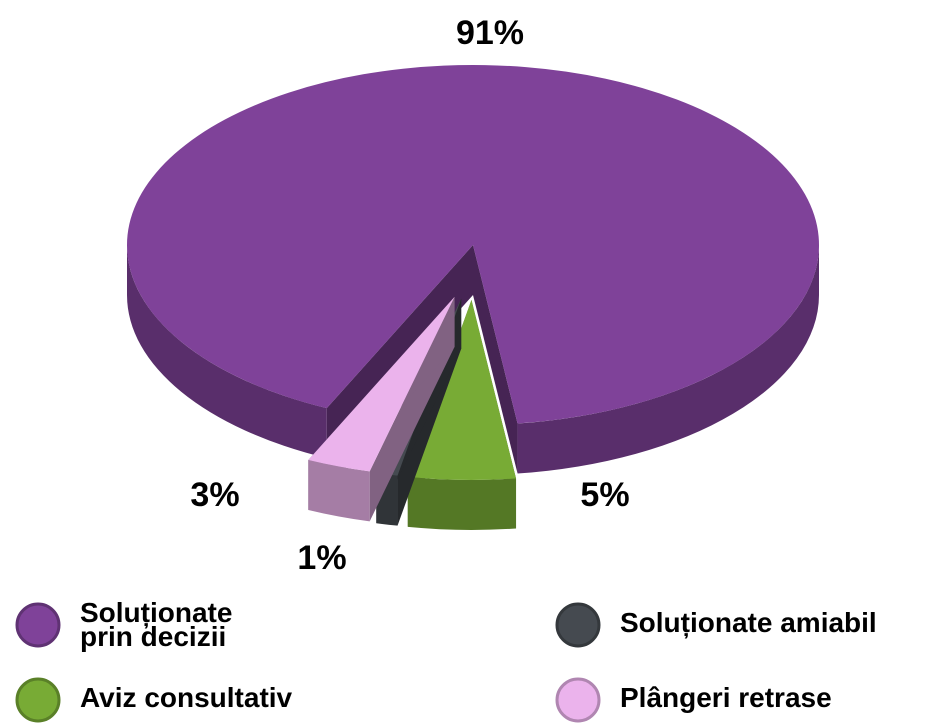 This screenshot has width=946, height=727. I want to click on legend-label: Aviz consultativ, so click(186, 697).